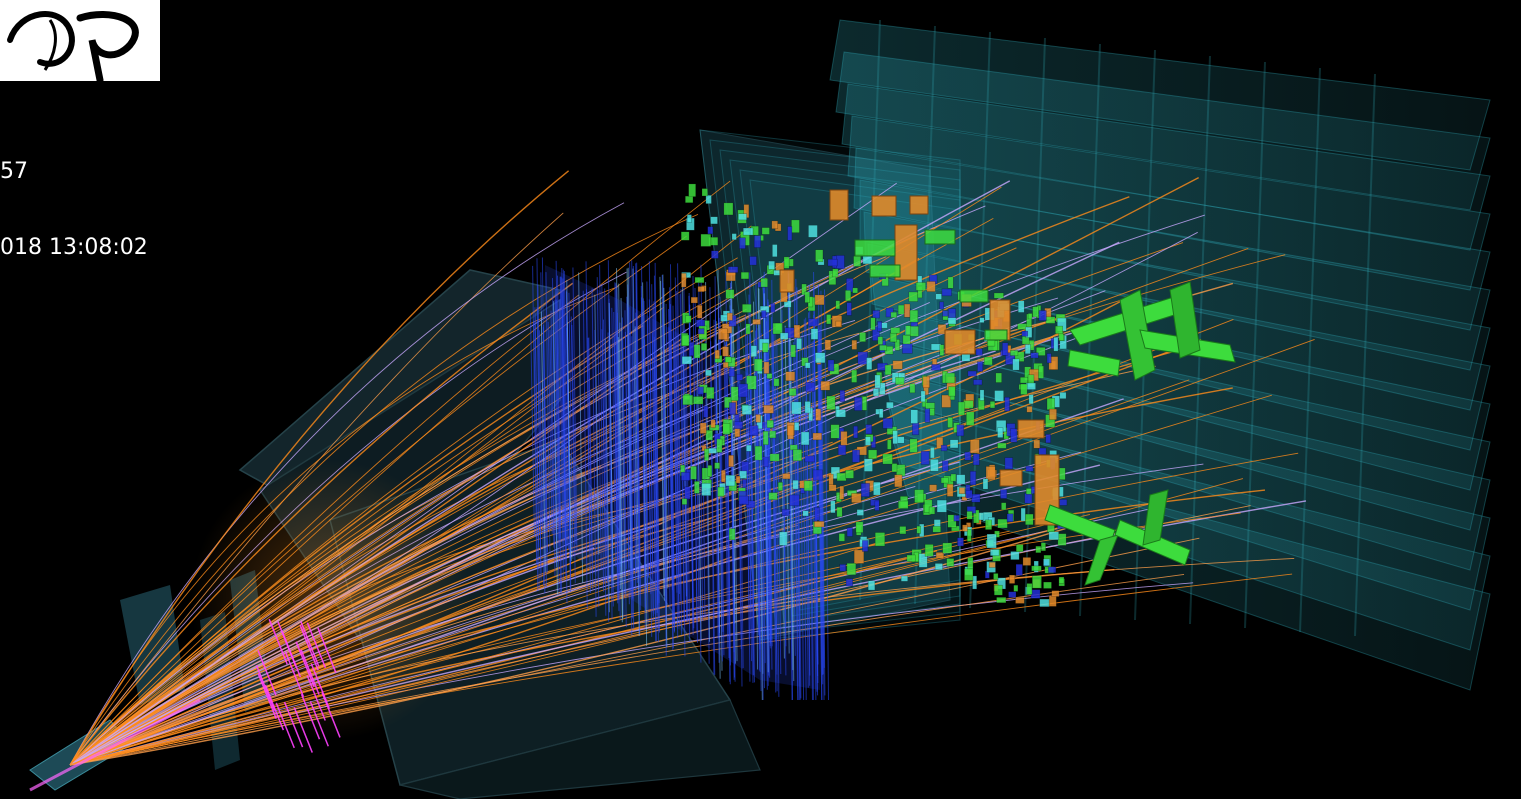 The width and height of the screenshot is (1521, 799). What do you see at coordinates (298, 685) in the screenshot?
I see `vertex-hits` at bounding box center [298, 685].